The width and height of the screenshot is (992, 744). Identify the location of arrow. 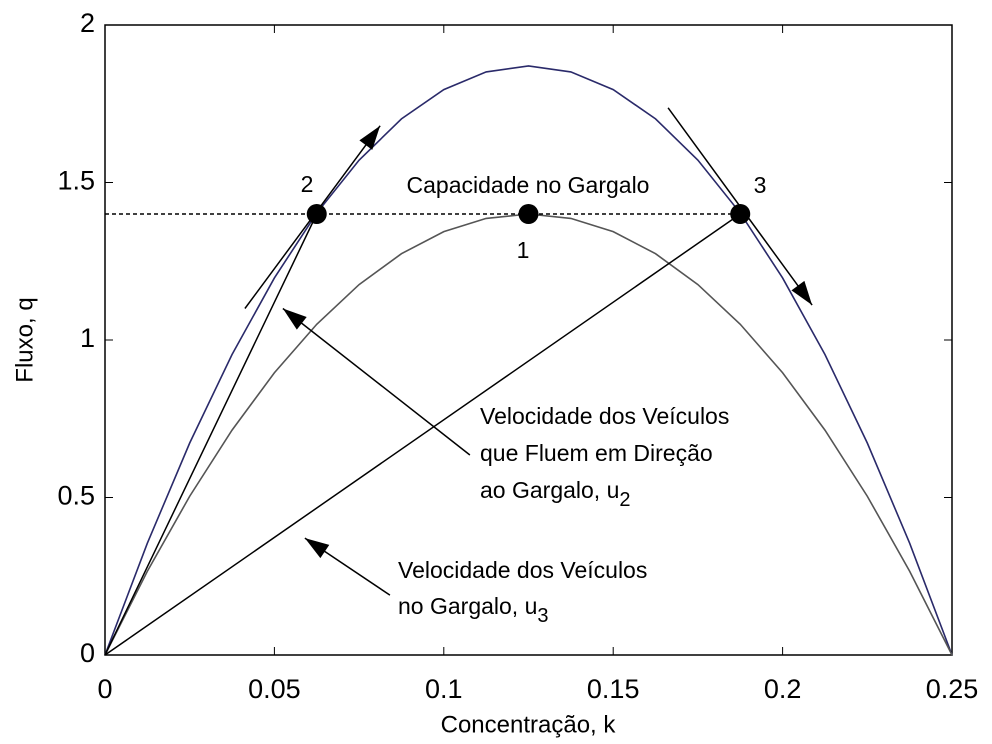
(376, 381).